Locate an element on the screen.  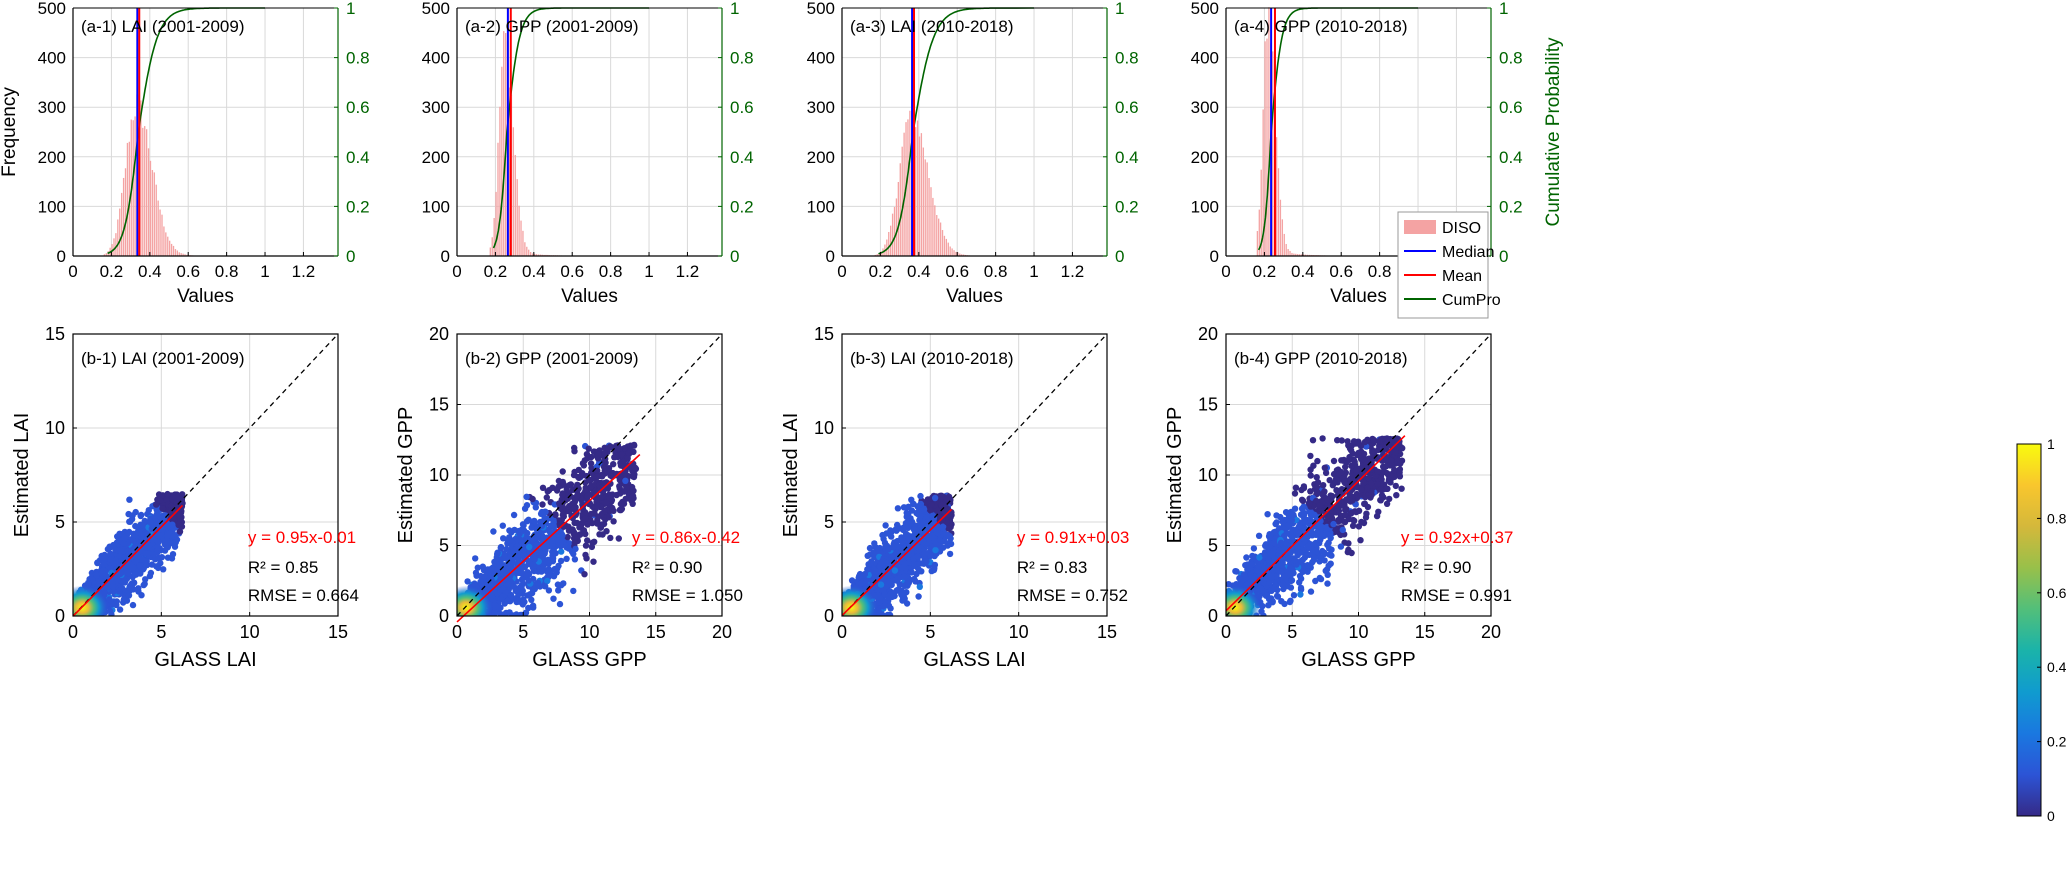
y2-tick-label: 0.8 is located at coordinates (742, 58).